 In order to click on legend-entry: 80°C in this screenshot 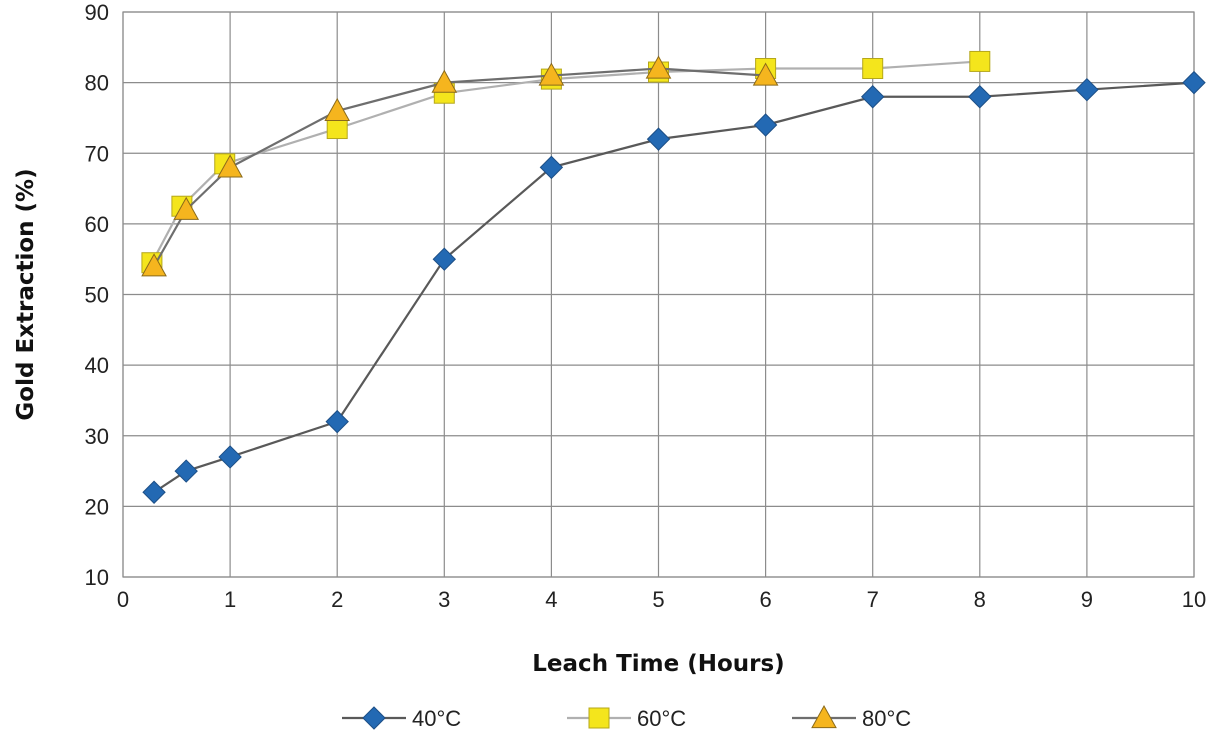, I will do `click(851, 717)`.